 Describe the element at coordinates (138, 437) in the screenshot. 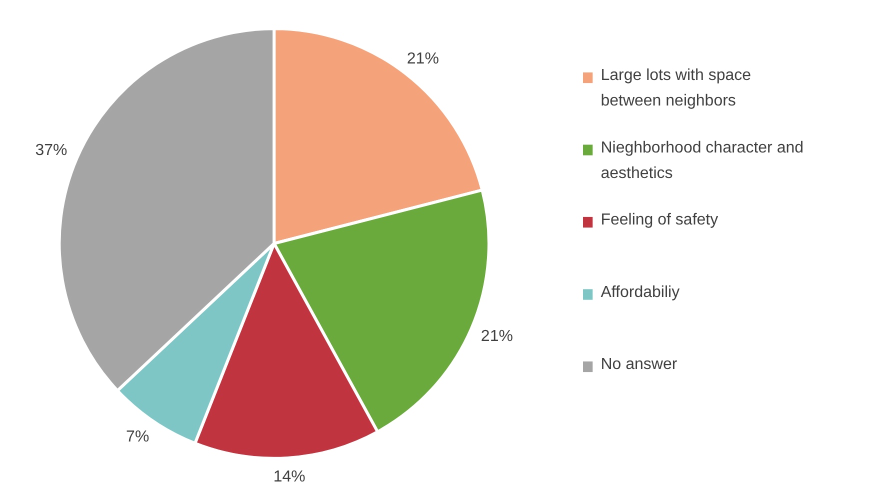

I see `data-label: 7%` at that location.